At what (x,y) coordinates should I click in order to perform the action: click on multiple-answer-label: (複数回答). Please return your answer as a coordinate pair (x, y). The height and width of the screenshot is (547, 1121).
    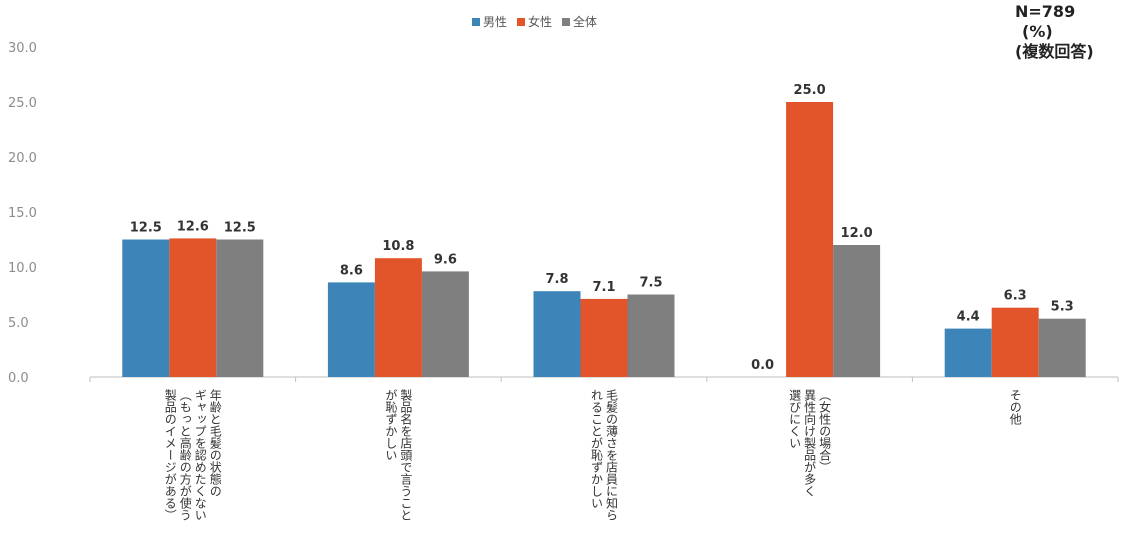
    Looking at the image, I should click on (1054, 51).